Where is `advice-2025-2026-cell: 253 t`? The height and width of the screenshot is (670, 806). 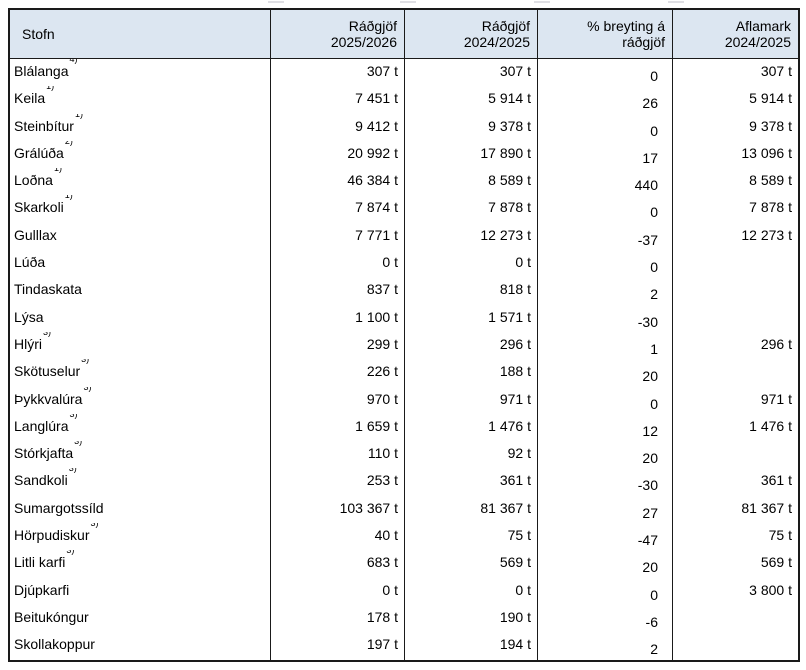
advice-2025-2026-cell: 253 t is located at coordinates (338, 482).